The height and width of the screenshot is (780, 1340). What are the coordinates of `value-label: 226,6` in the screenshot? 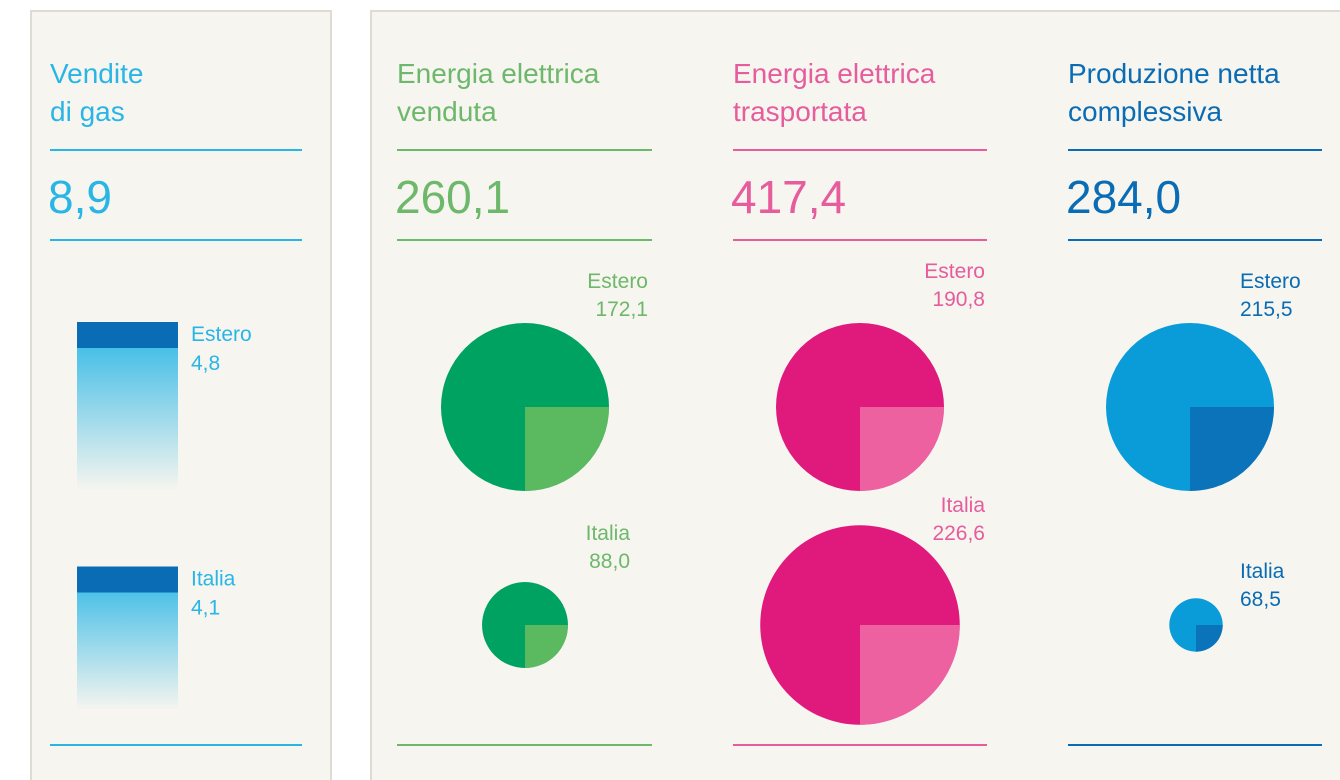 It's located at (958, 533).